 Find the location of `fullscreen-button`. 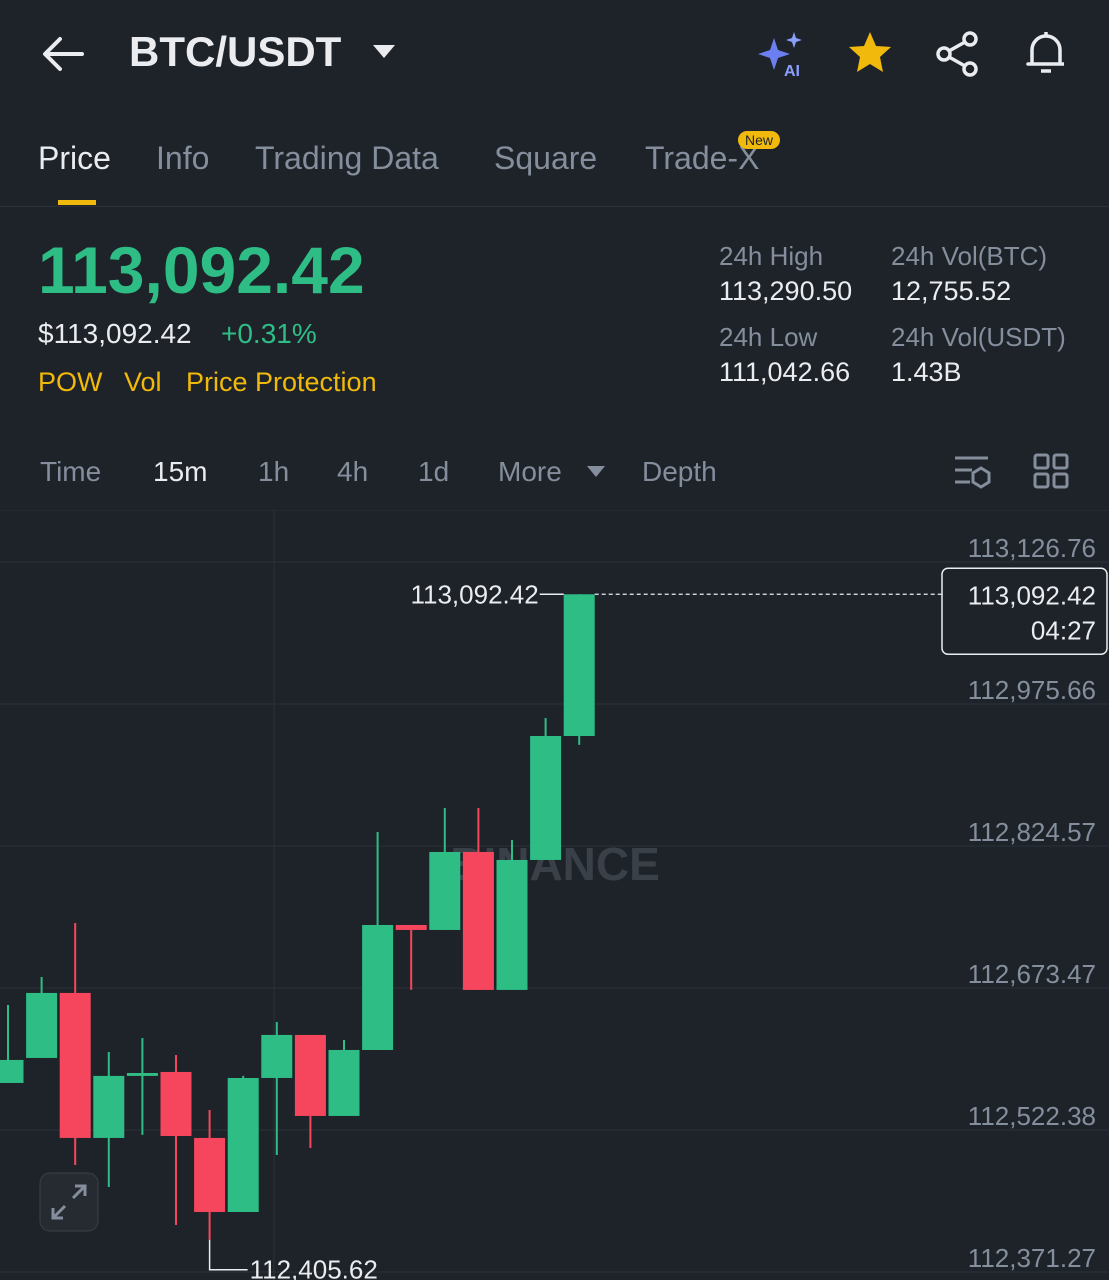

fullscreen-button is located at coordinates (69, 1202).